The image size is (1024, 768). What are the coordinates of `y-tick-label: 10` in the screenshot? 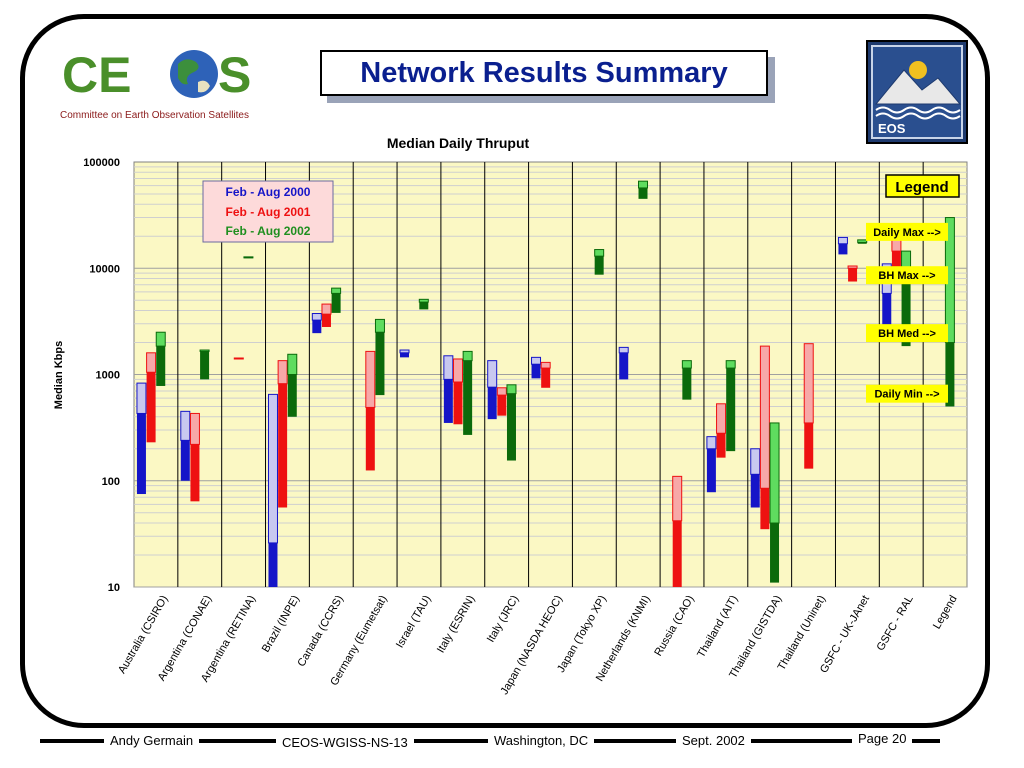 It's located at (114, 588).